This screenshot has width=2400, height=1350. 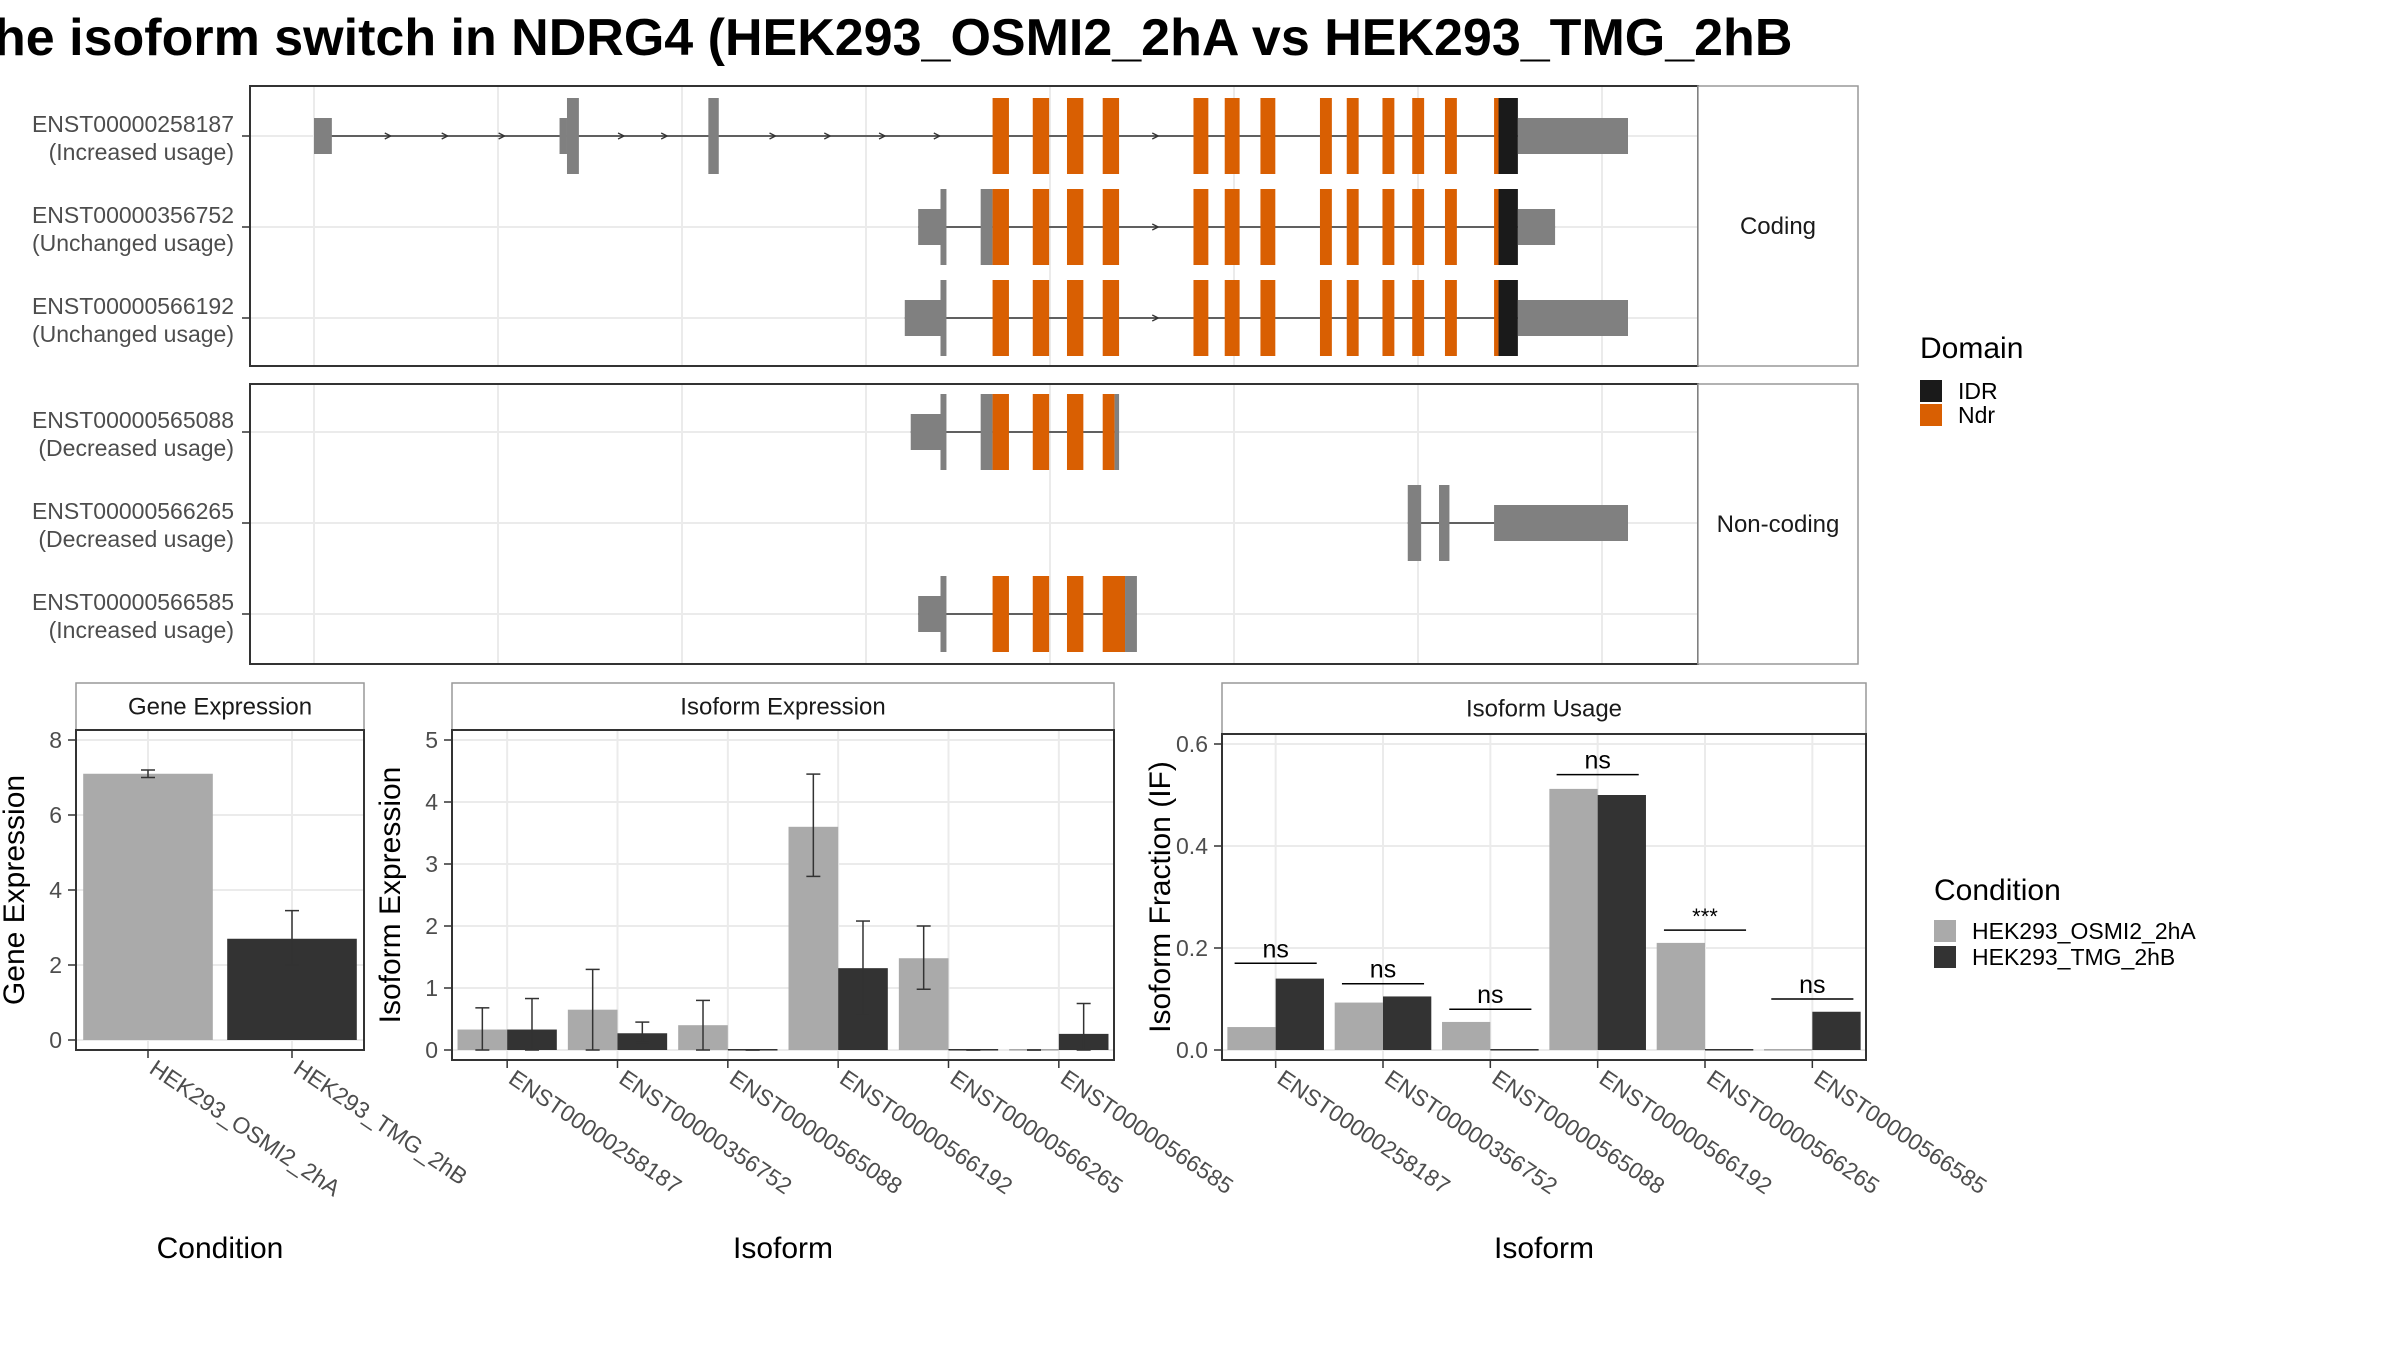 What do you see at coordinates (431, 740) in the screenshot?
I see `y-tick-label: 5` at bounding box center [431, 740].